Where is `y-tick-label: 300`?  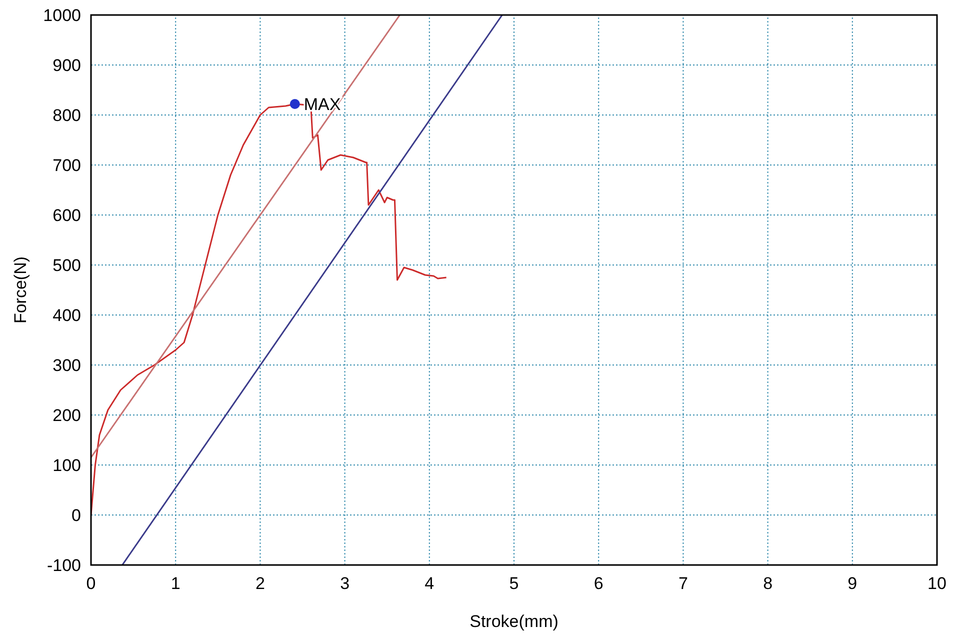 y-tick-label: 300 is located at coordinates (66, 365).